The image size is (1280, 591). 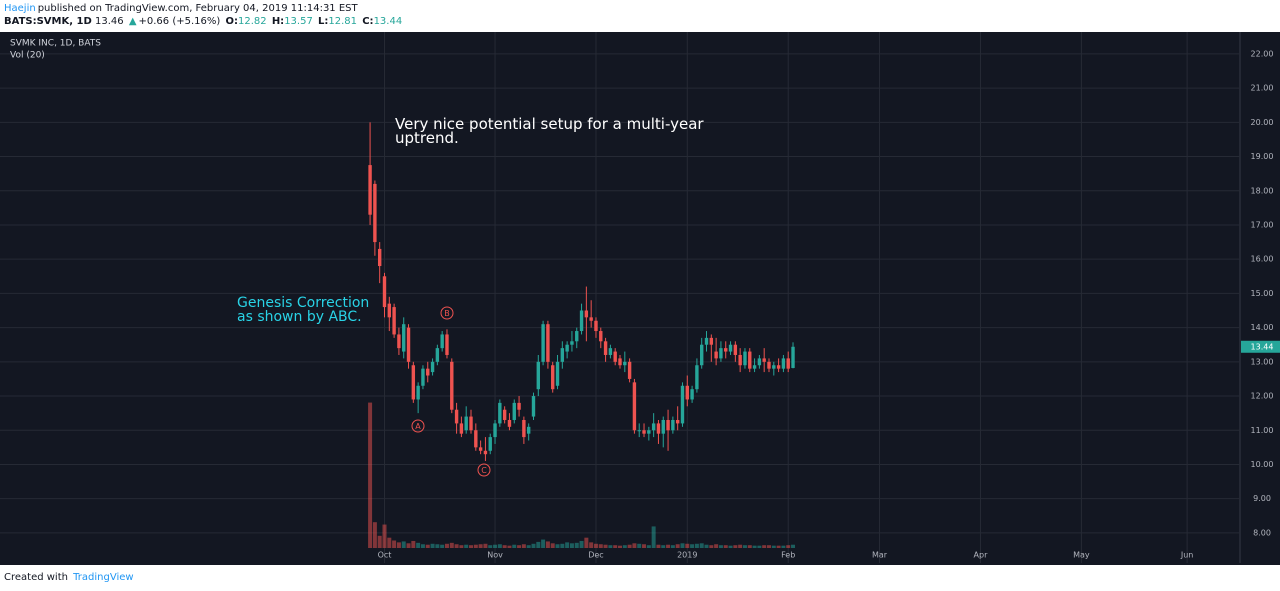 What do you see at coordinates (447, 313) in the screenshot?
I see `wave-label: B` at bounding box center [447, 313].